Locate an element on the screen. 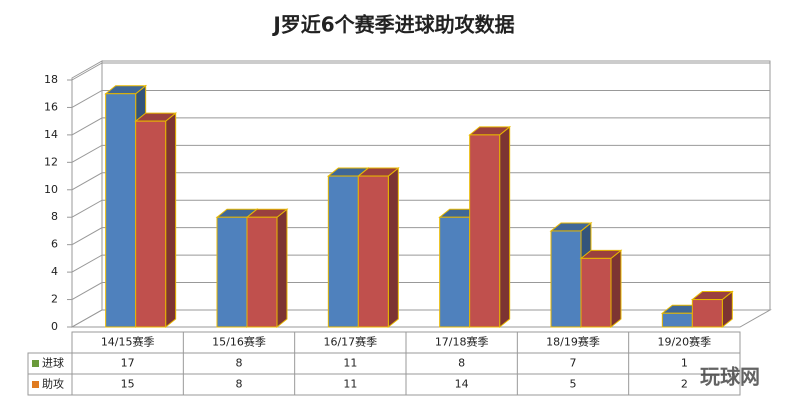 The width and height of the screenshot is (789, 400). x-tick-label: 19/20赛季 is located at coordinates (684, 342).